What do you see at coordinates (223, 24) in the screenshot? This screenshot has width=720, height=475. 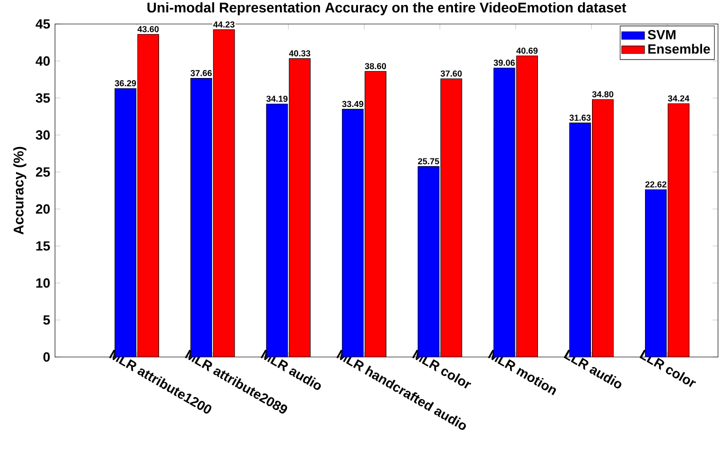 I see `data-label: 44.23` at bounding box center [223, 24].